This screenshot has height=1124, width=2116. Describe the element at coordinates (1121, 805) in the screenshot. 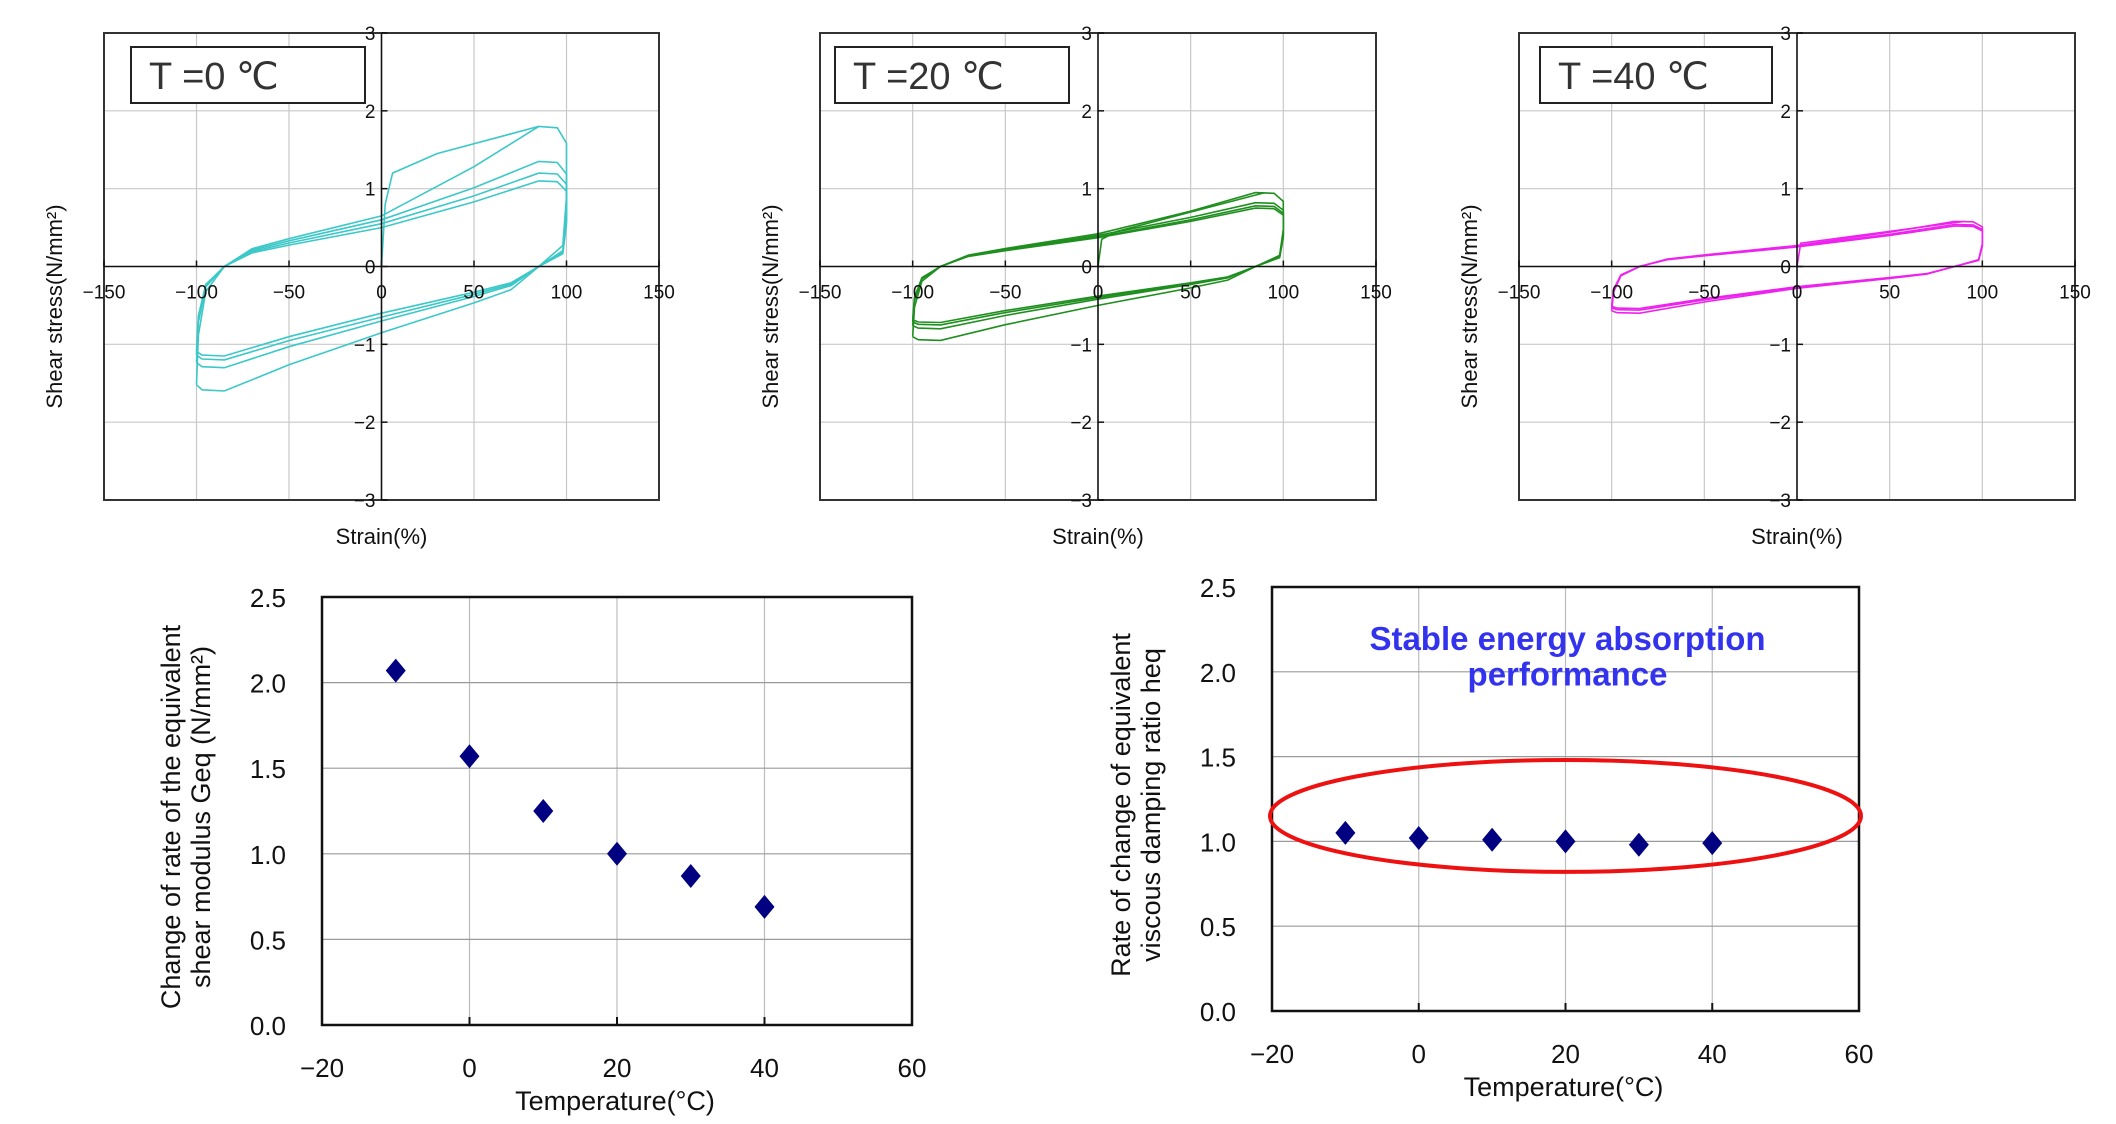

I see `y-axis-label-line1: Rate of change of equivalent` at that location.